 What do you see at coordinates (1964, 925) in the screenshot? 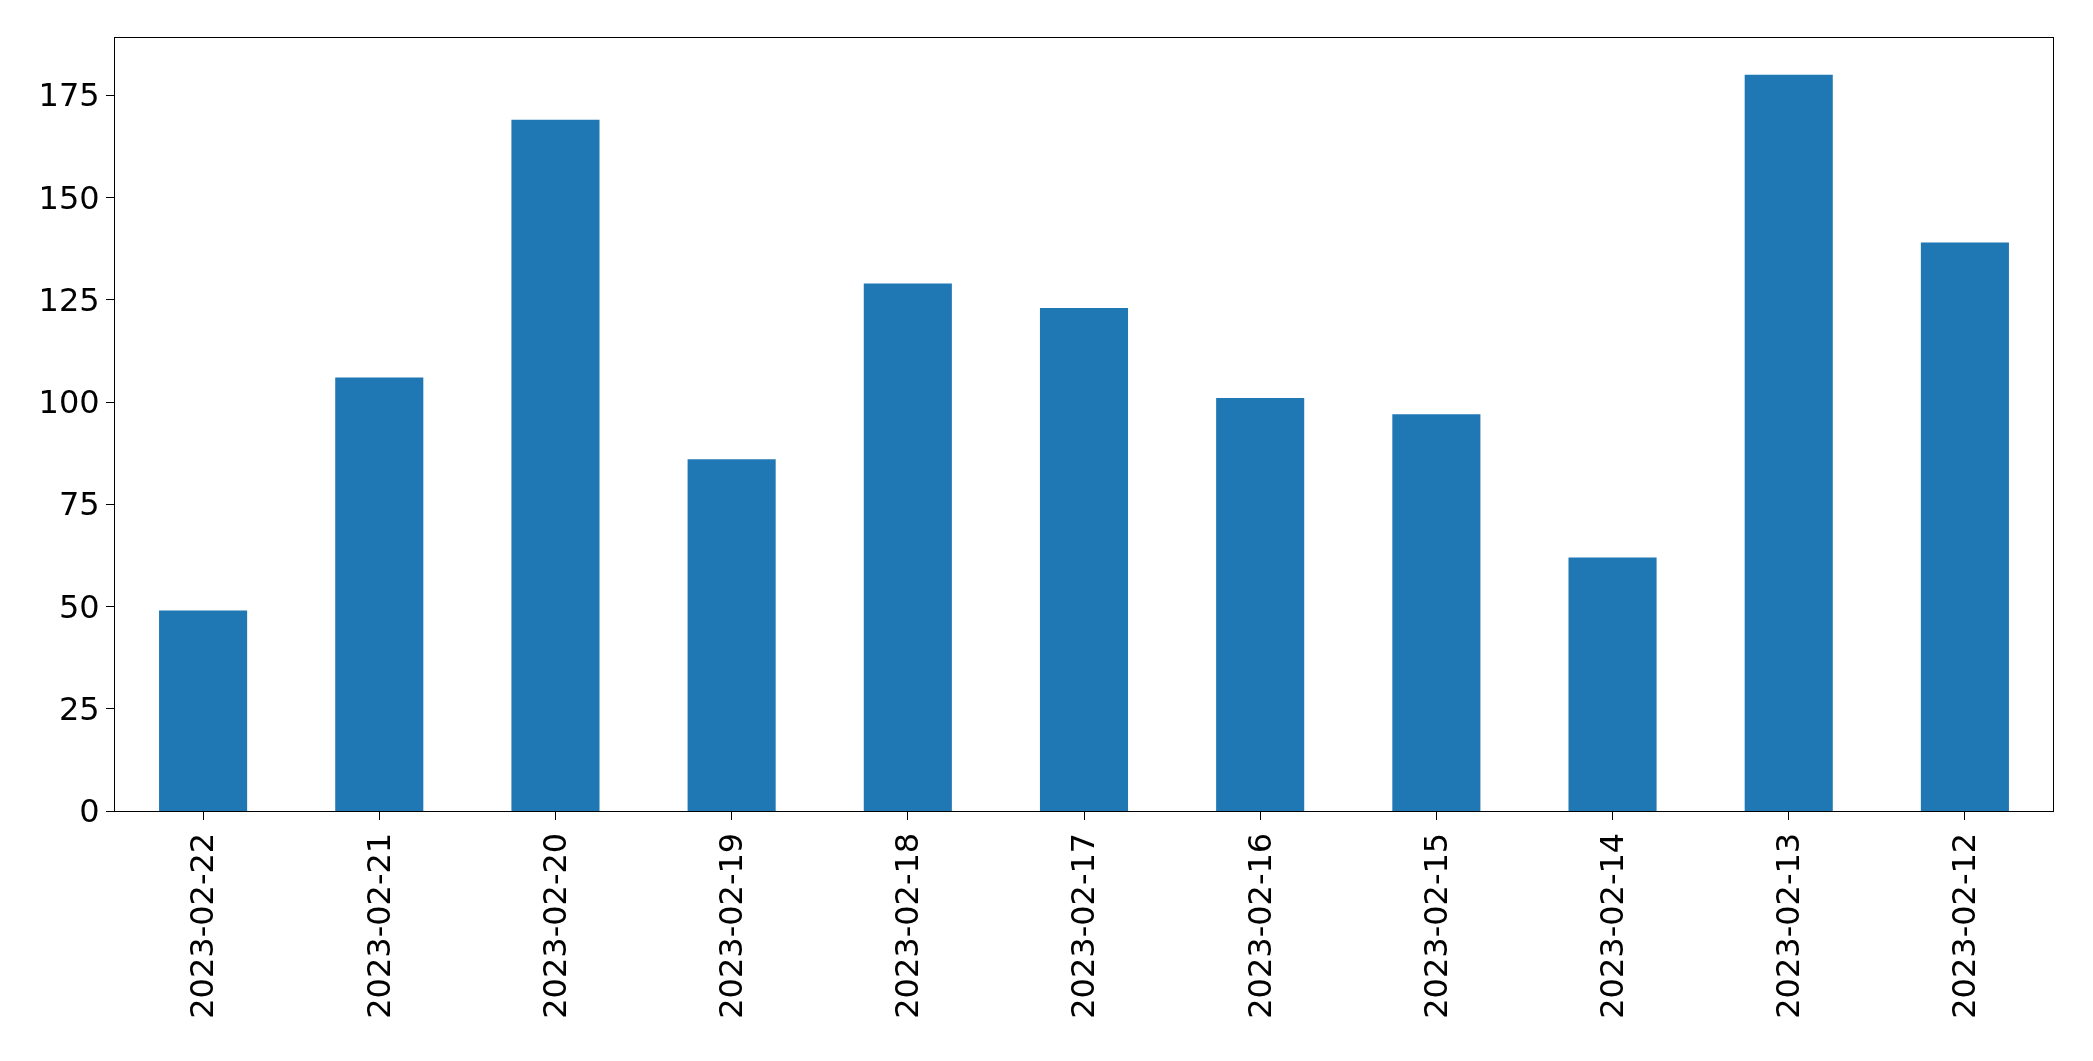
I see `x-tick-label: 2023-02-12` at bounding box center [1964, 925].